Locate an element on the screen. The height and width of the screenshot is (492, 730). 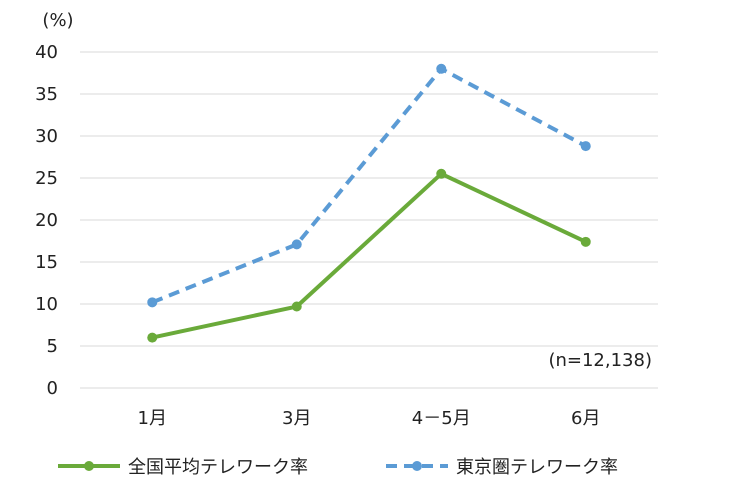
x-axis-ticks: 1月 3月 4－5月 6月 is located at coordinates (369, 418).